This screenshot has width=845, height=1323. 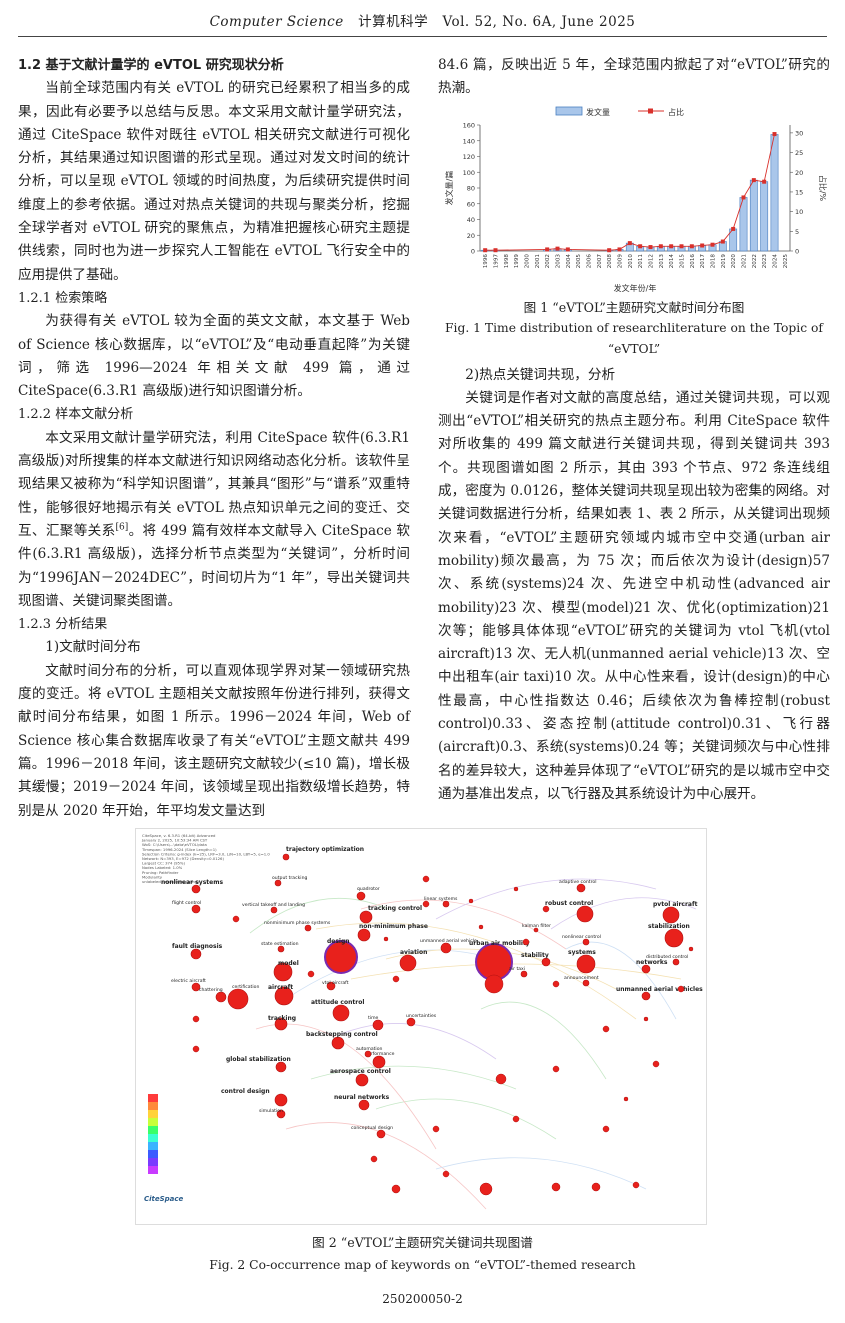 I want to click on keyword-label: distributed control, so click(x=667, y=957).